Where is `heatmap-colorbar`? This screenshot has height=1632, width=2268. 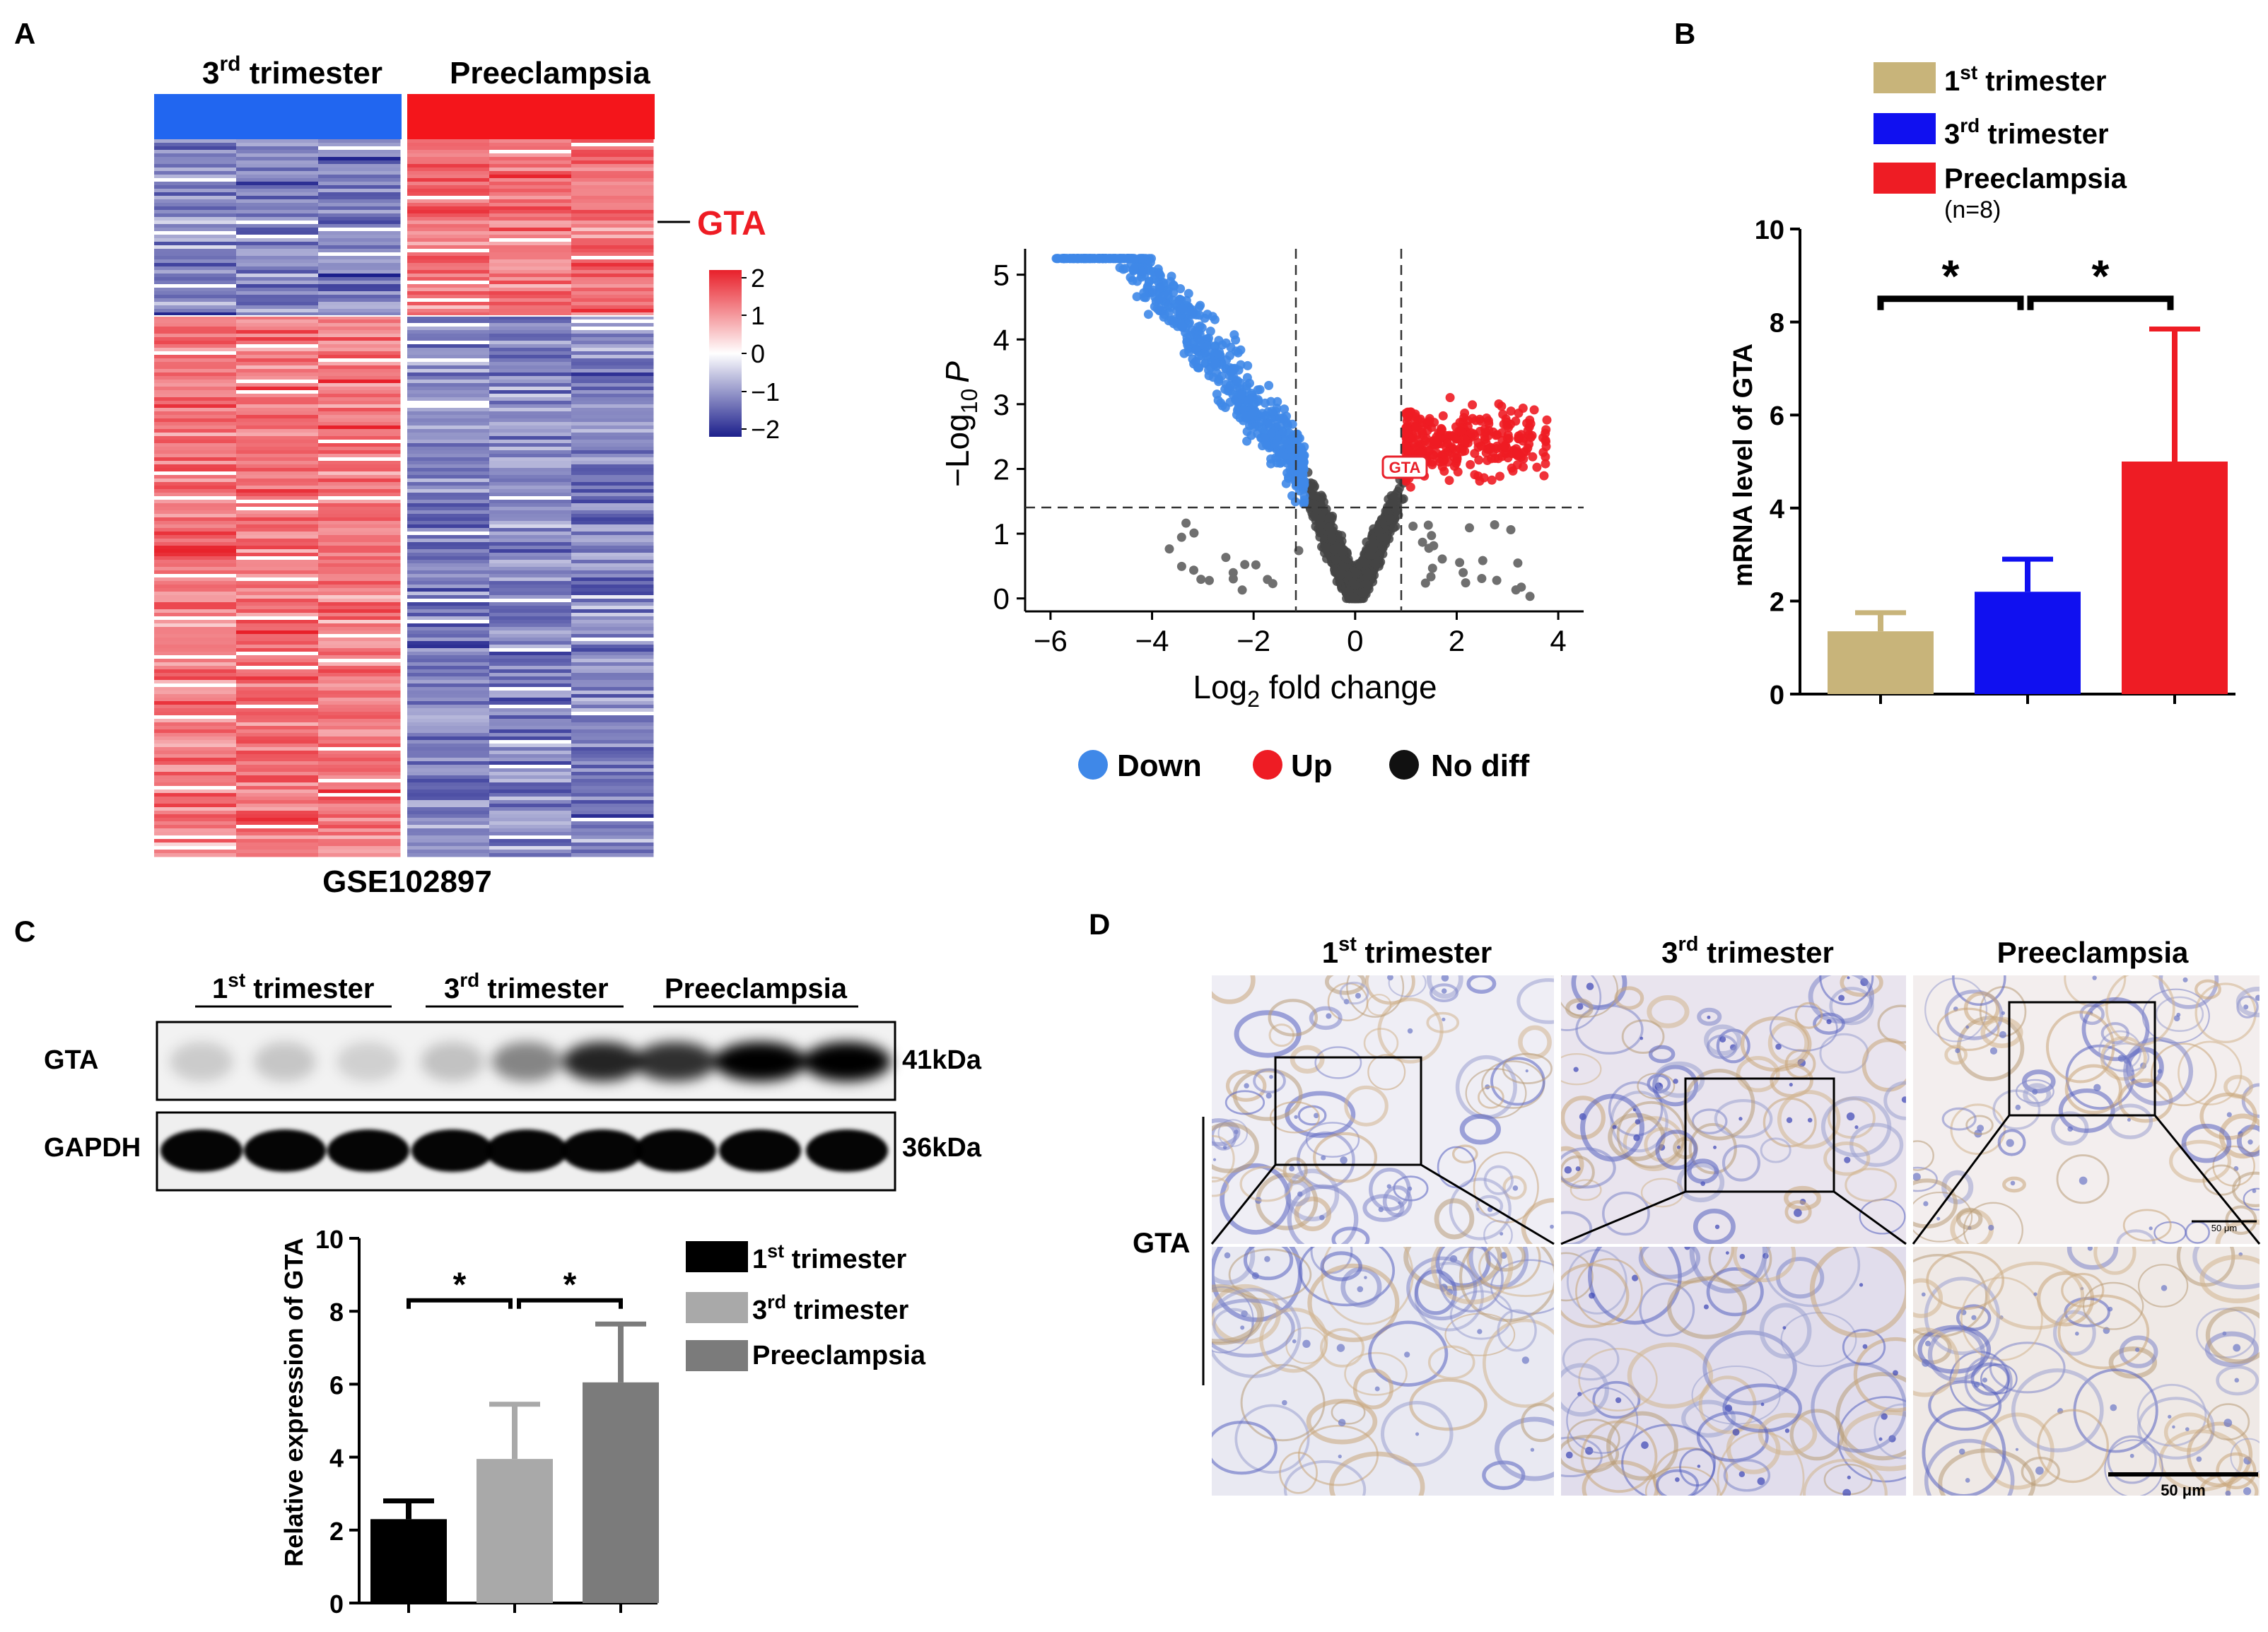
heatmap-colorbar is located at coordinates (725, 353).